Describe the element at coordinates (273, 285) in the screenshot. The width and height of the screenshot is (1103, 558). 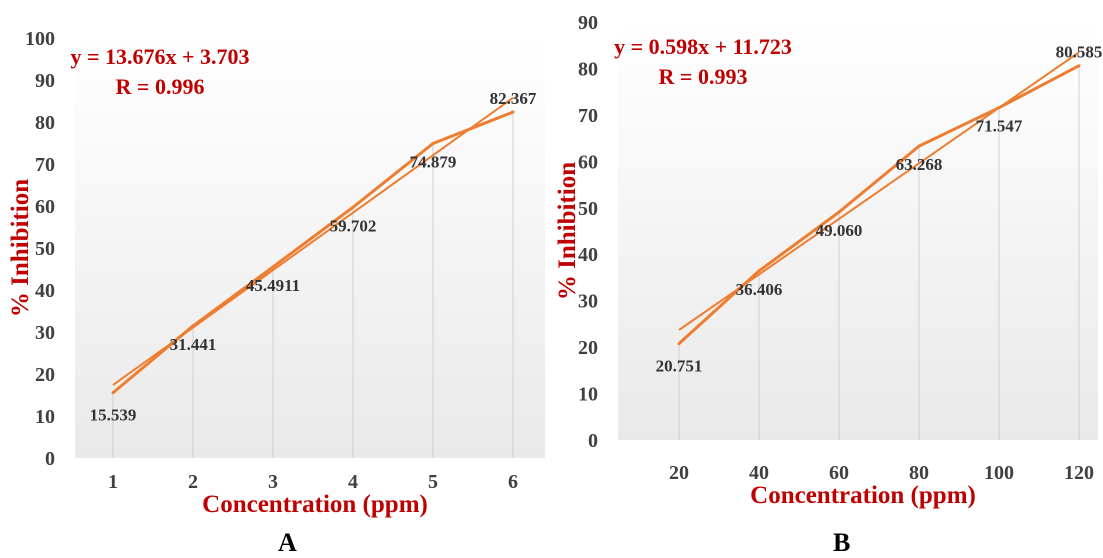
I see `data-label: 45.4911` at that location.